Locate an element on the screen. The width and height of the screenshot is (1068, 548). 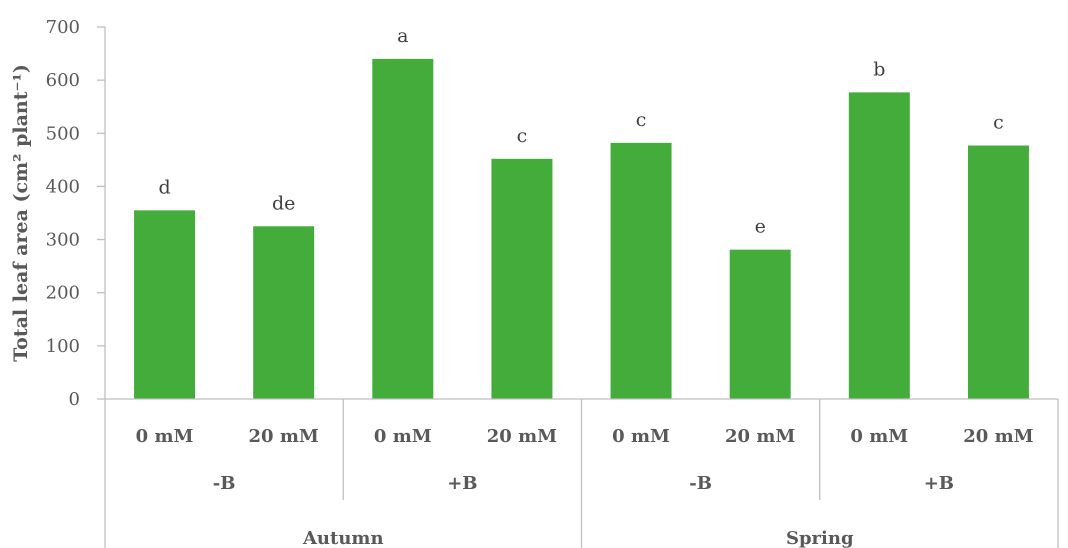
season-label: Spring is located at coordinates (820, 538).